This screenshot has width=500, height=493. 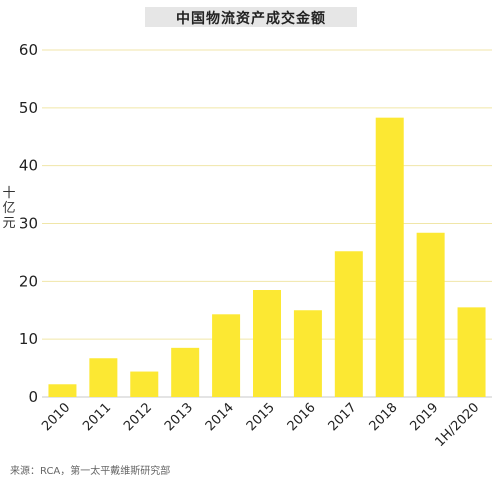 I want to click on y-tick-label: 40, so click(x=28, y=166).